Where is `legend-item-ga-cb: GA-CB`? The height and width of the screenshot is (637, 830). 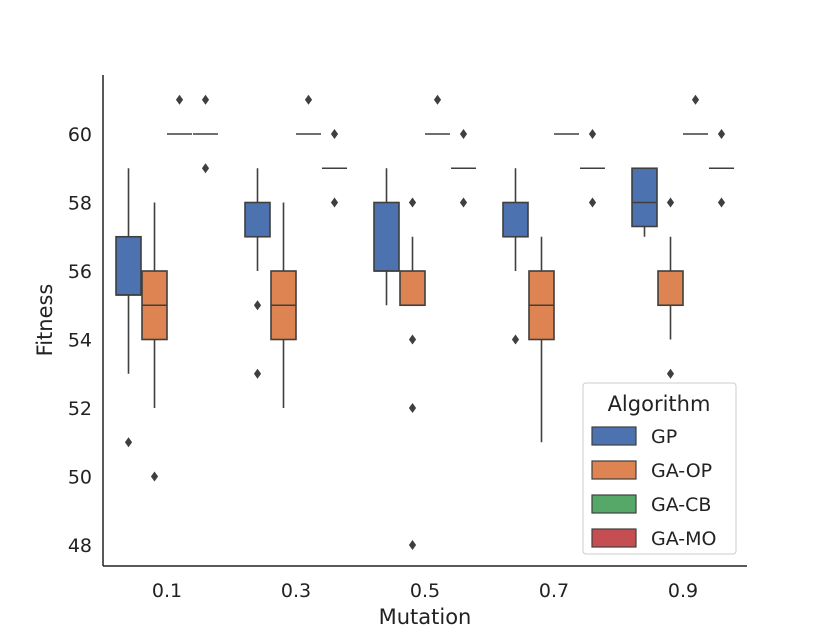
legend-item-ga-cb: GA-CB is located at coordinates (651, 505).